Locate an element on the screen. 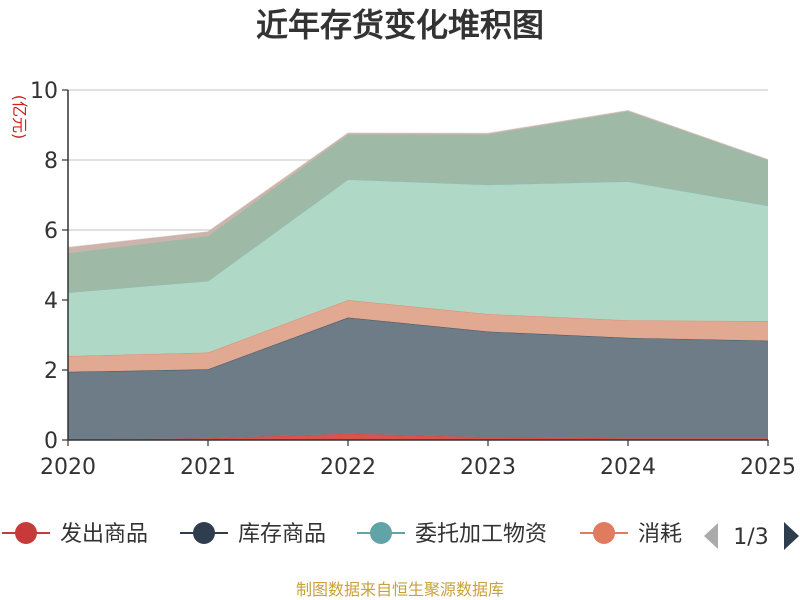 The height and width of the screenshot is (600, 800). y-tick-label: 10 is located at coordinates (44, 91).